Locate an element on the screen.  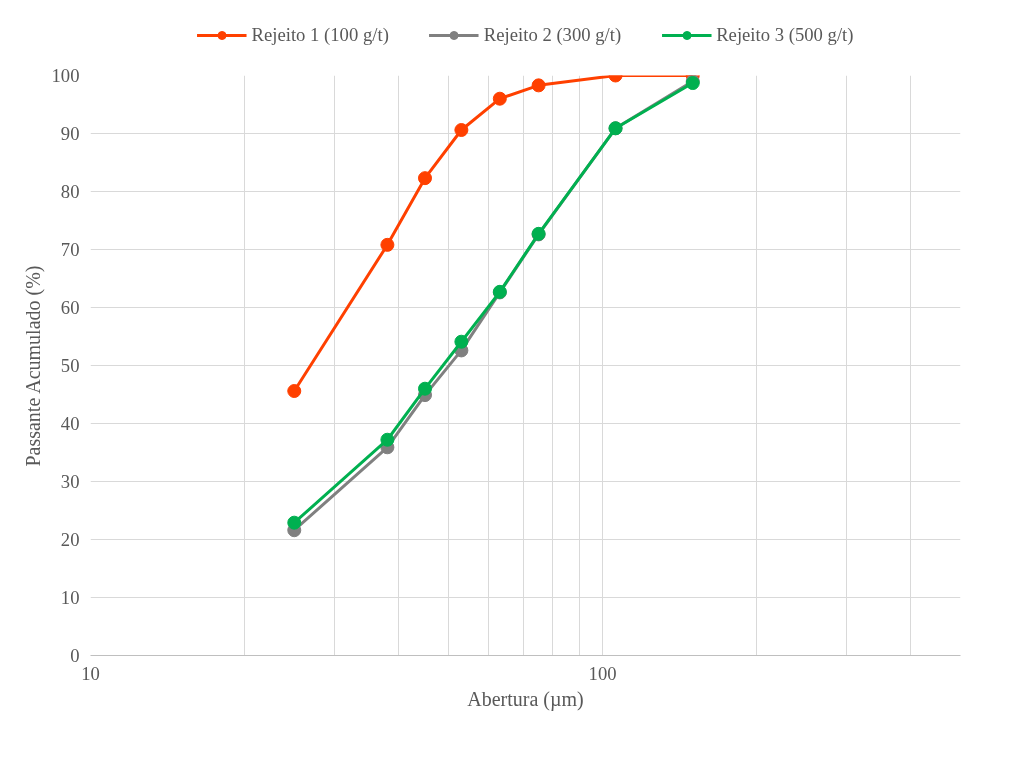
y-tick-label: 10 is located at coordinates (70, 597).